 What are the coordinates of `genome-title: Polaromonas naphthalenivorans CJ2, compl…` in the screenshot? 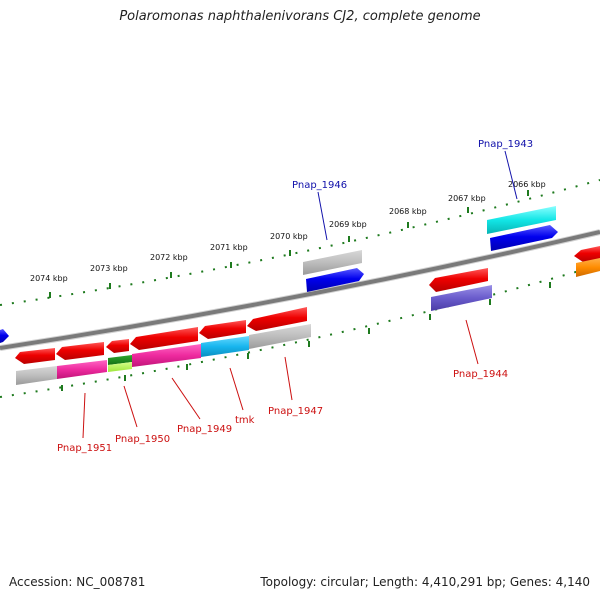 It's located at (300, 16).